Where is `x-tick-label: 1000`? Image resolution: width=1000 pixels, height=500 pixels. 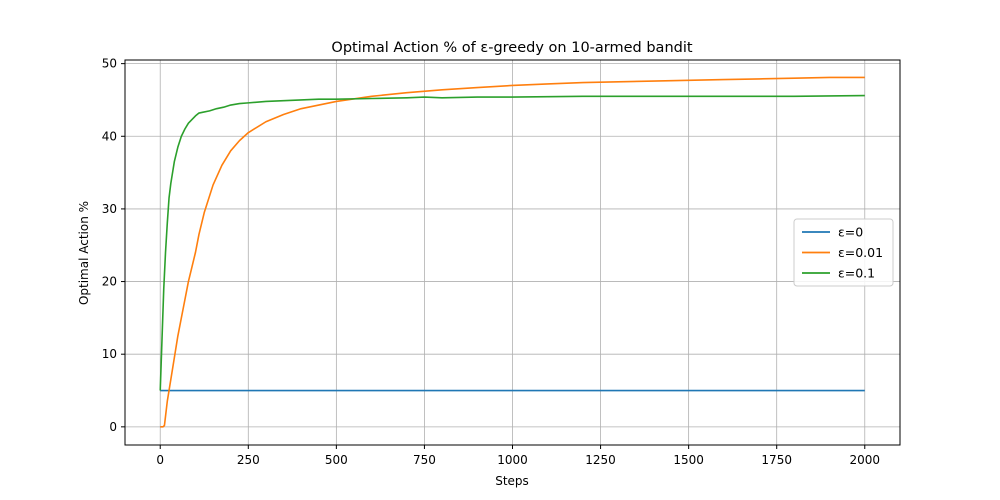
x-tick-label: 1000 is located at coordinates (512, 460).